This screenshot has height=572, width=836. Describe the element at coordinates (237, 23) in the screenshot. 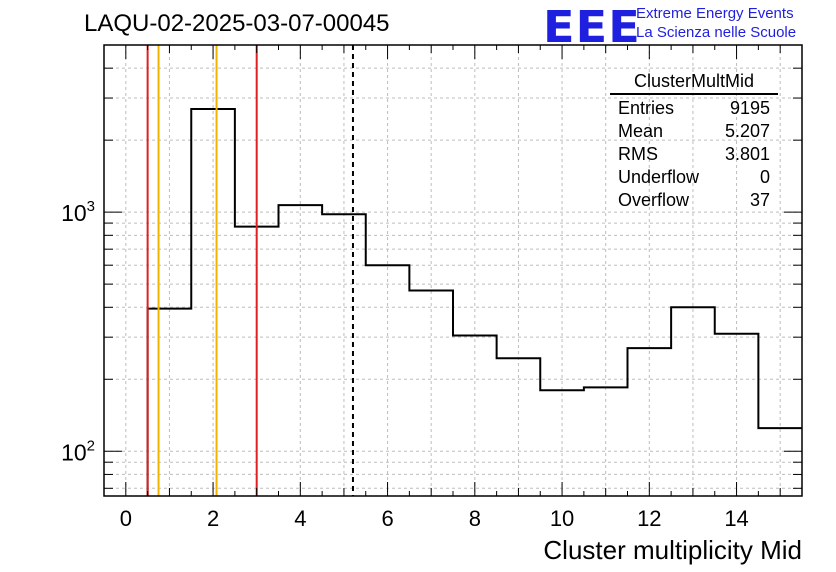

I see `chart-title: LAQU-02-2025-03-07-00045` at that location.